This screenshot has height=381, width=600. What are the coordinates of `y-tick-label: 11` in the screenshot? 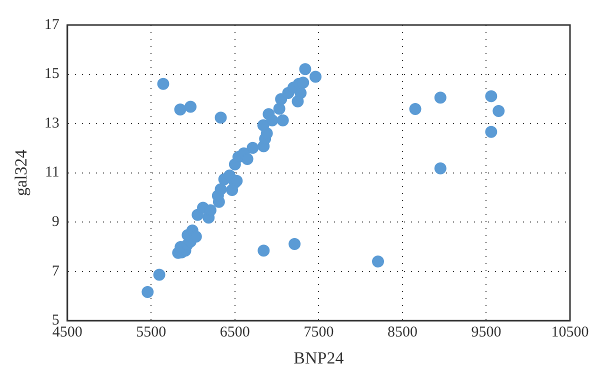 It's located at (52, 172).